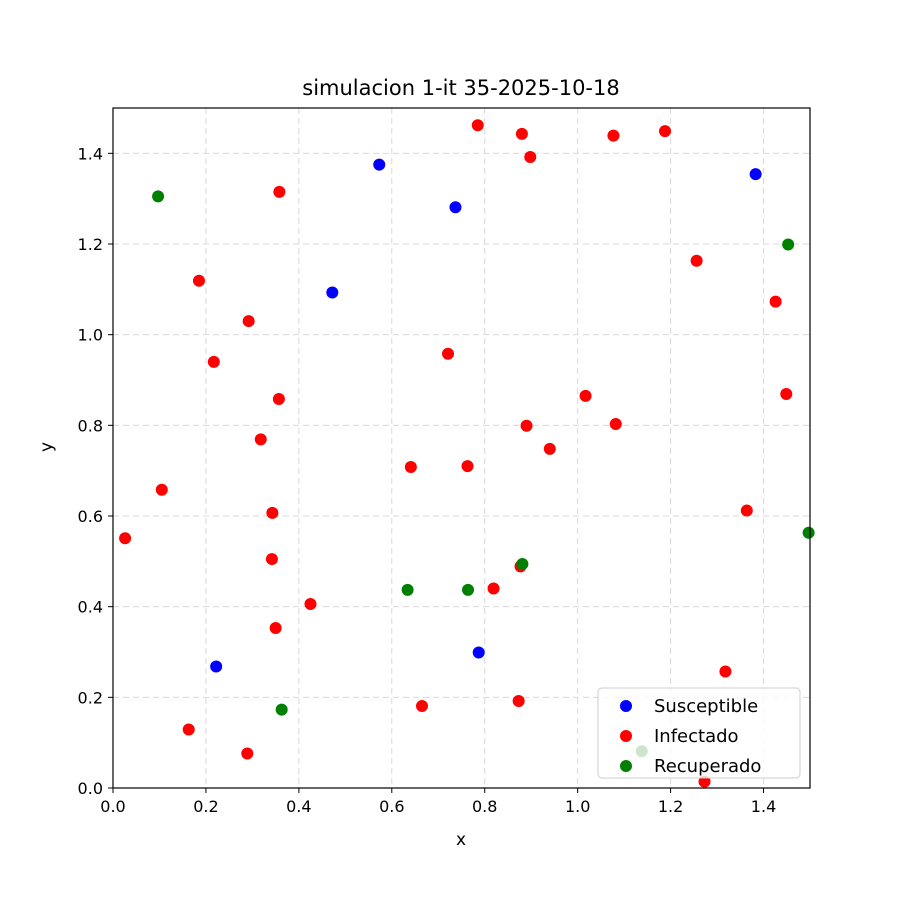 Image resolution: width=900 pixels, height=900 pixels. What do you see at coordinates (112, 806) in the screenshot?
I see `x-tick-label: 0.0` at bounding box center [112, 806].